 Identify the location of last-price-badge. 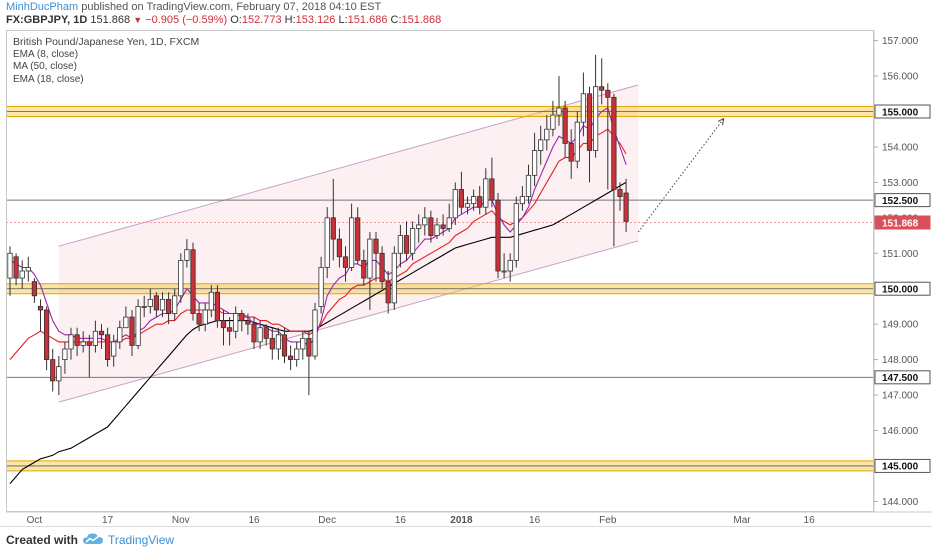
(902, 222).